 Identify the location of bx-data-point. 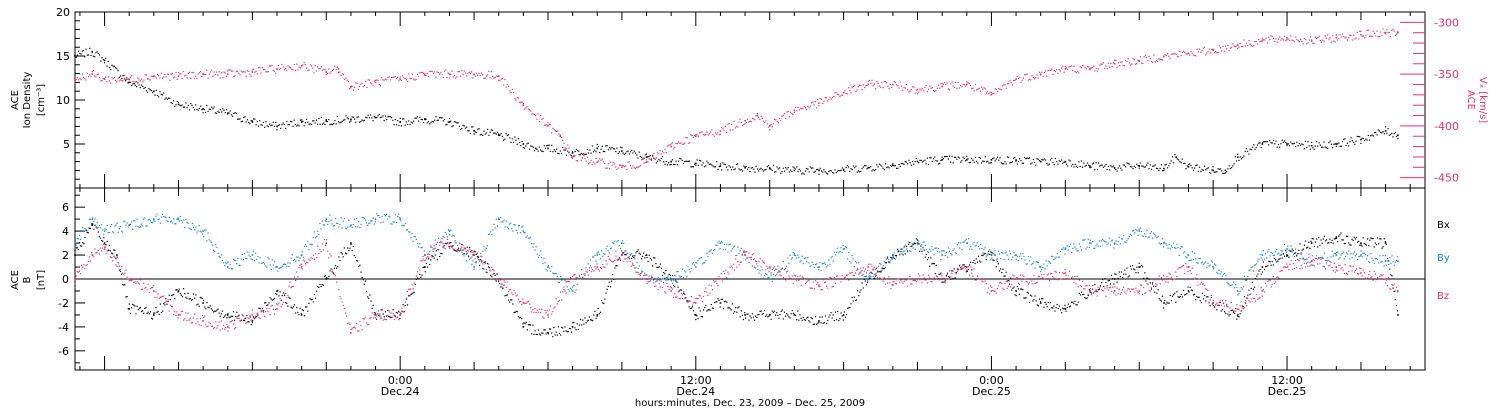
(1114, 279).